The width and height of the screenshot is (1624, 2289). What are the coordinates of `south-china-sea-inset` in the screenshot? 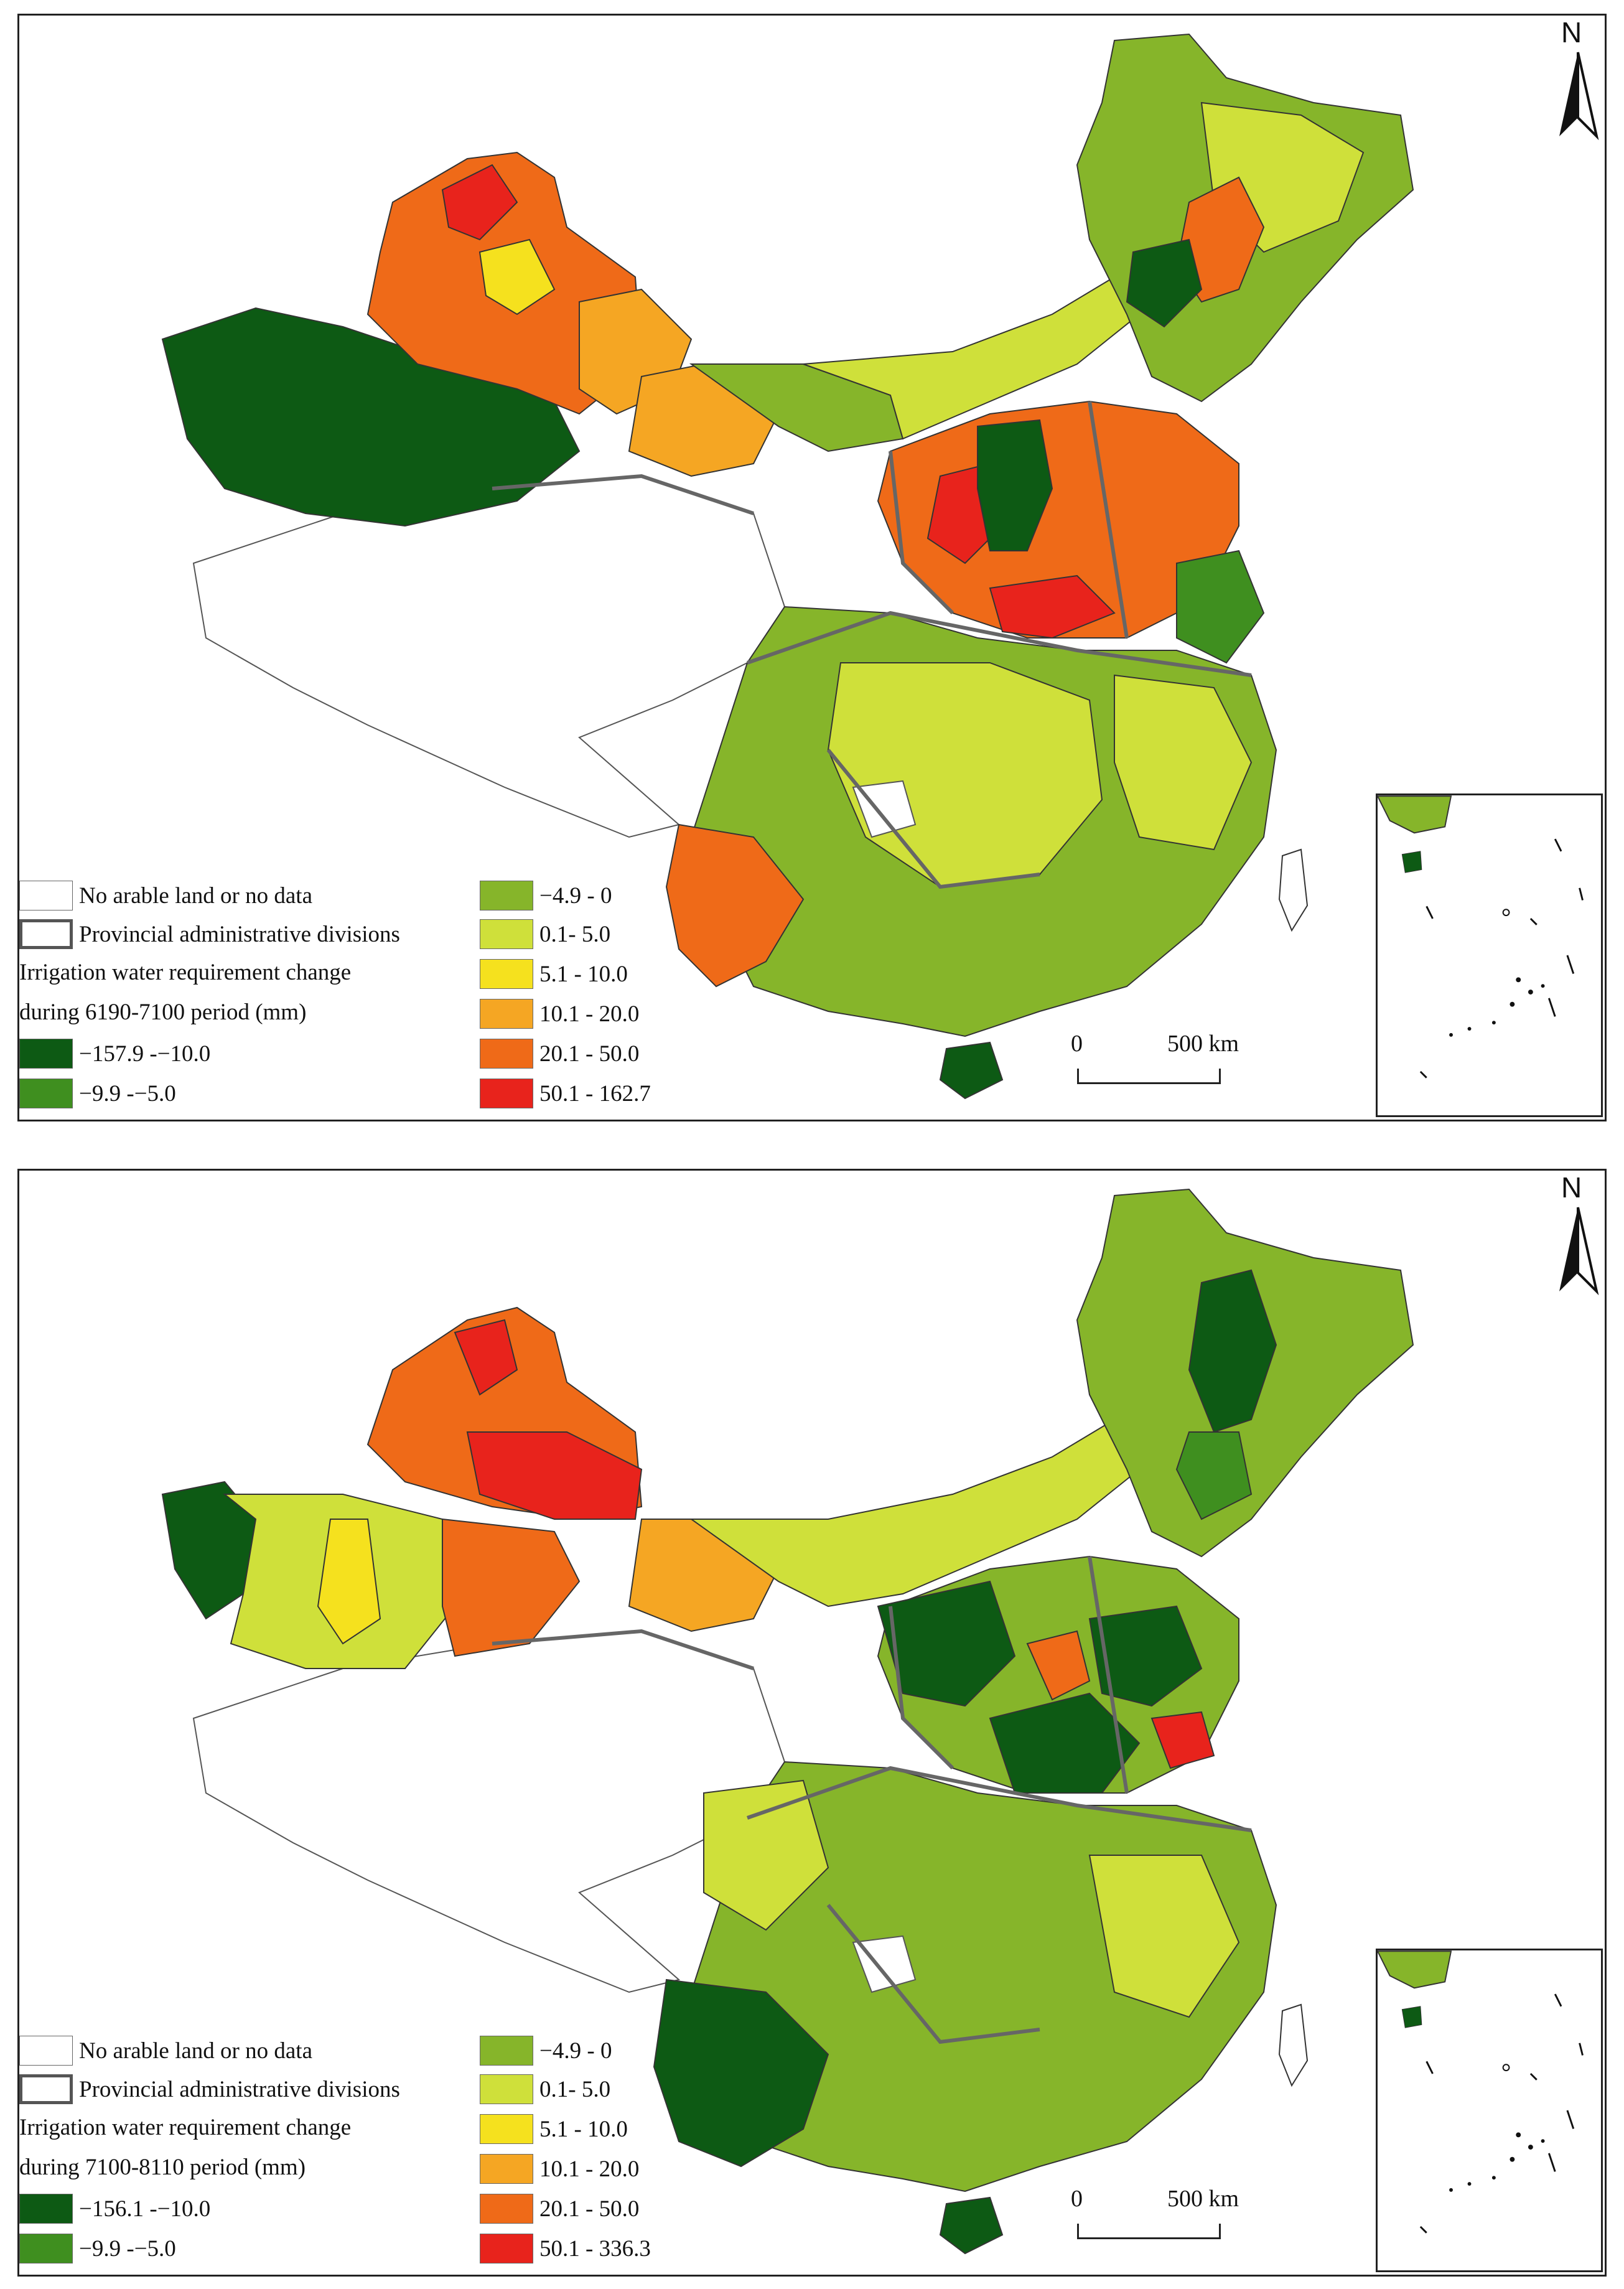 It's located at (1489, 955).